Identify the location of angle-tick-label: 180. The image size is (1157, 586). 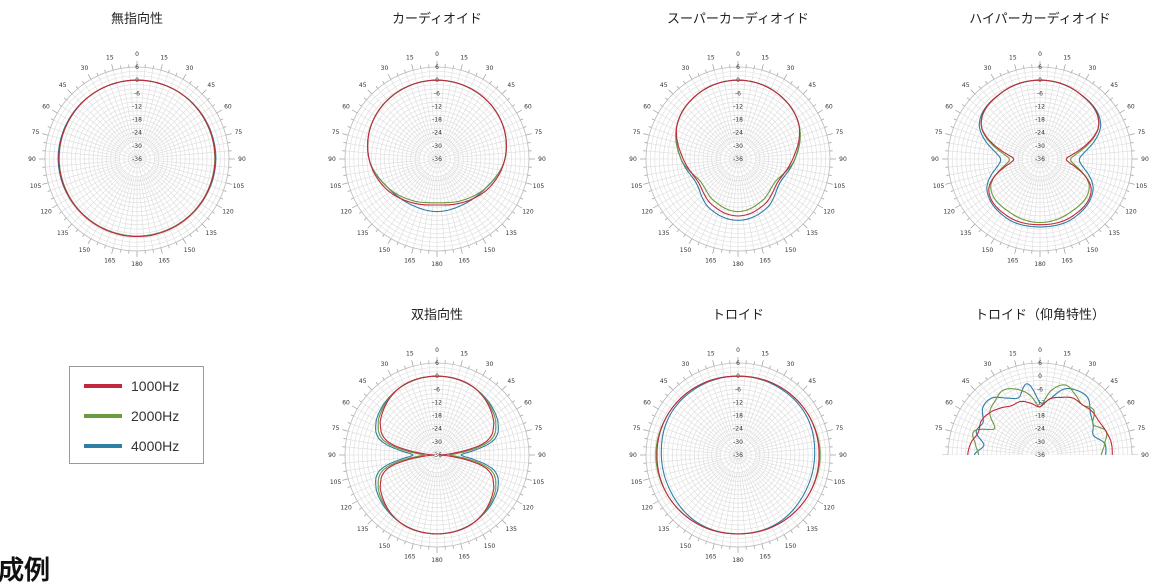
(437, 560).